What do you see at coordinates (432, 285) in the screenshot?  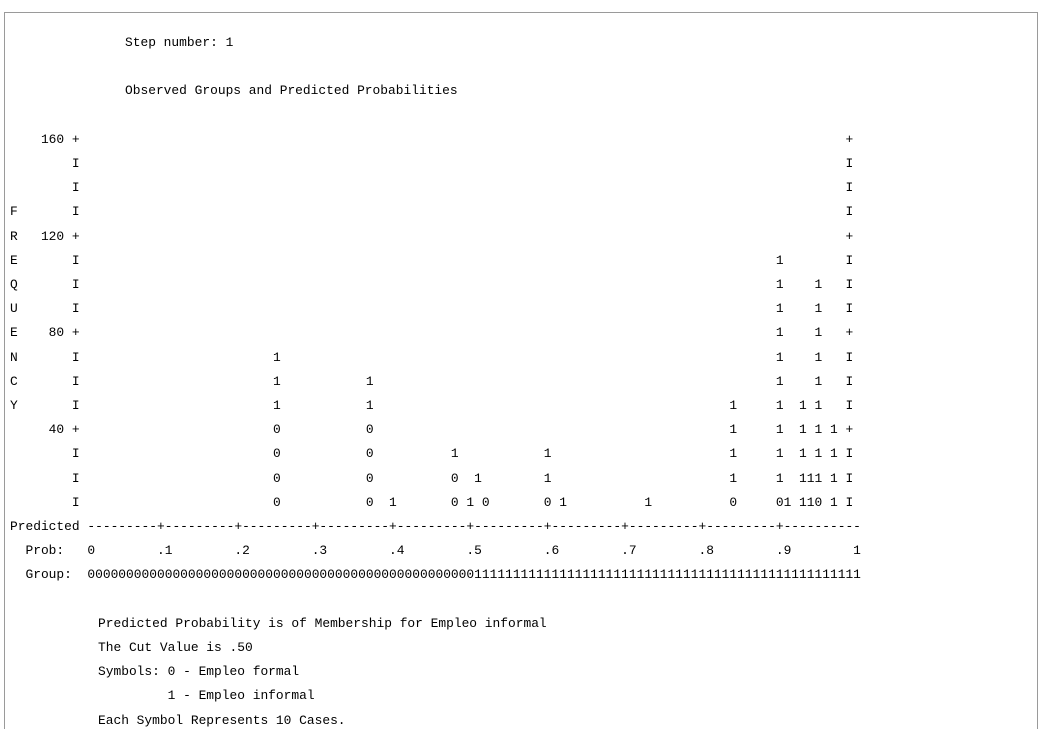 I see `histogram-row: Q I 1 1 I` at bounding box center [432, 285].